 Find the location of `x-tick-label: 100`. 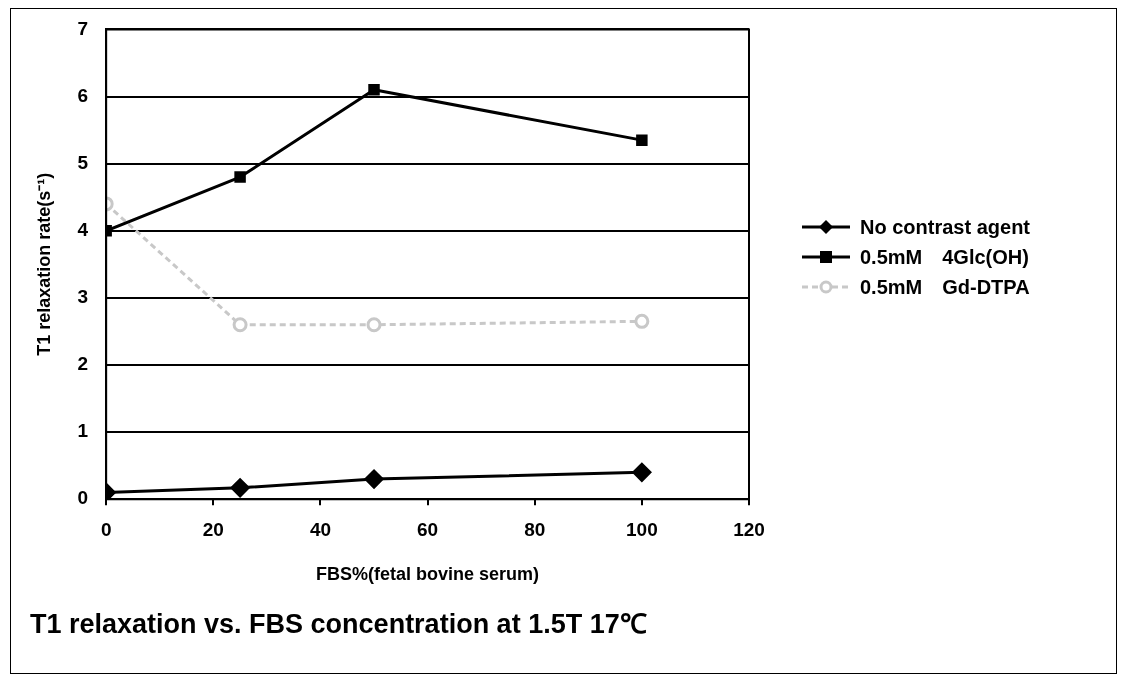

x-tick-label: 100 is located at coordinates (642, 529).